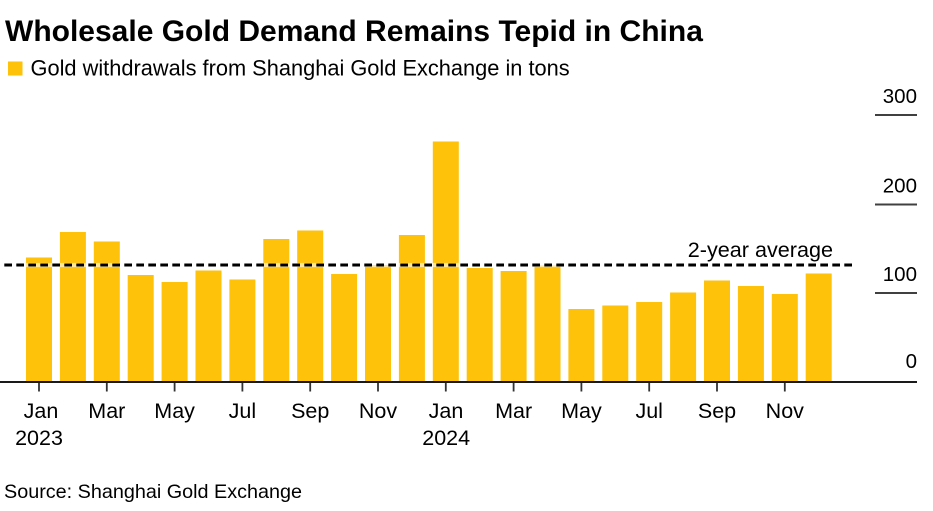 This screenshot has width=933, height=511. Describe the element at coordinates (760, 249) in the screenshot. I see `svg-text: 2-year average` at that location.